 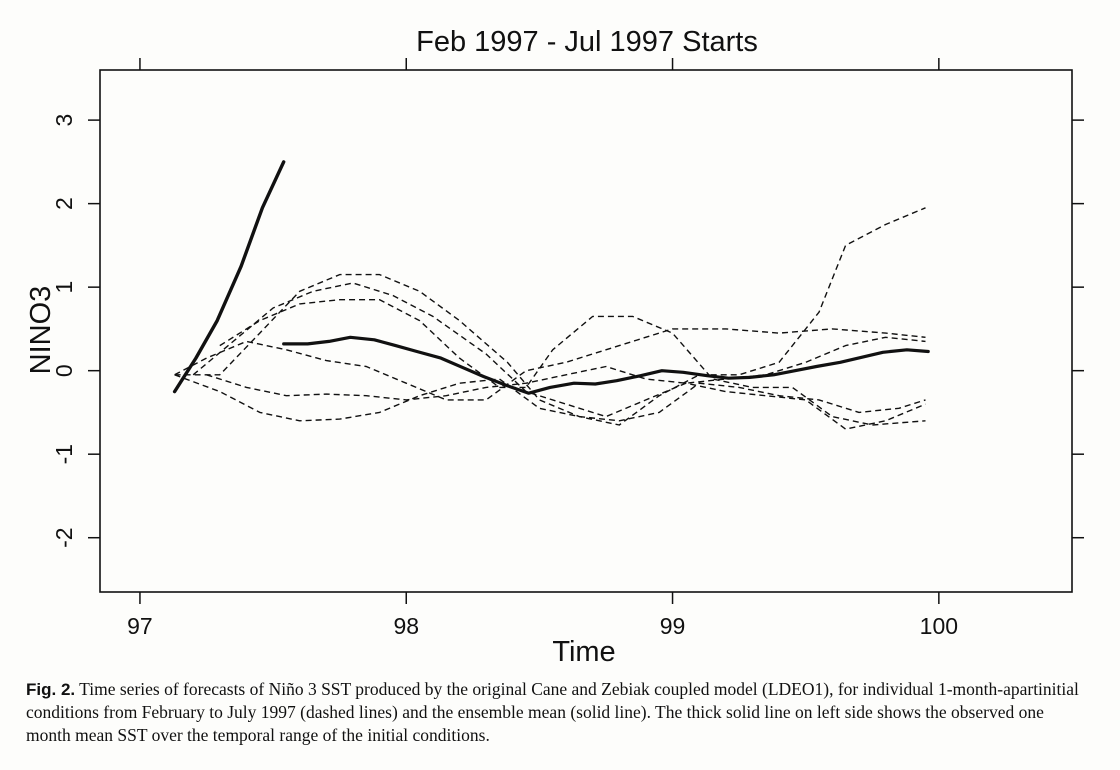 I want to click on chart-title: Feb 1997 - Jul 1997 Starts, so click(x=587, y=42).